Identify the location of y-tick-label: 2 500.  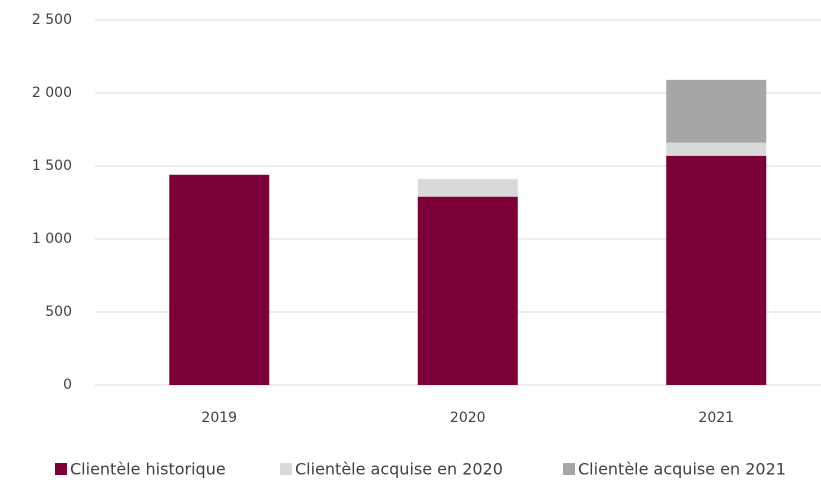
(52, 20).